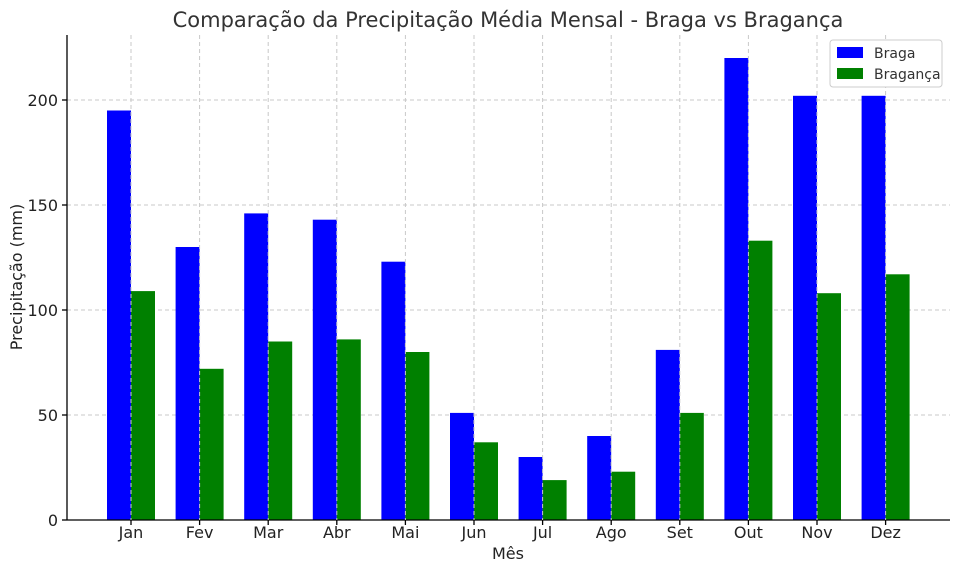 The image size is (960, 572). What do you see at coordinates (405, 532) in the screenshot?
I see `x-tick-label: Mai` at bounding box center [405, 532].